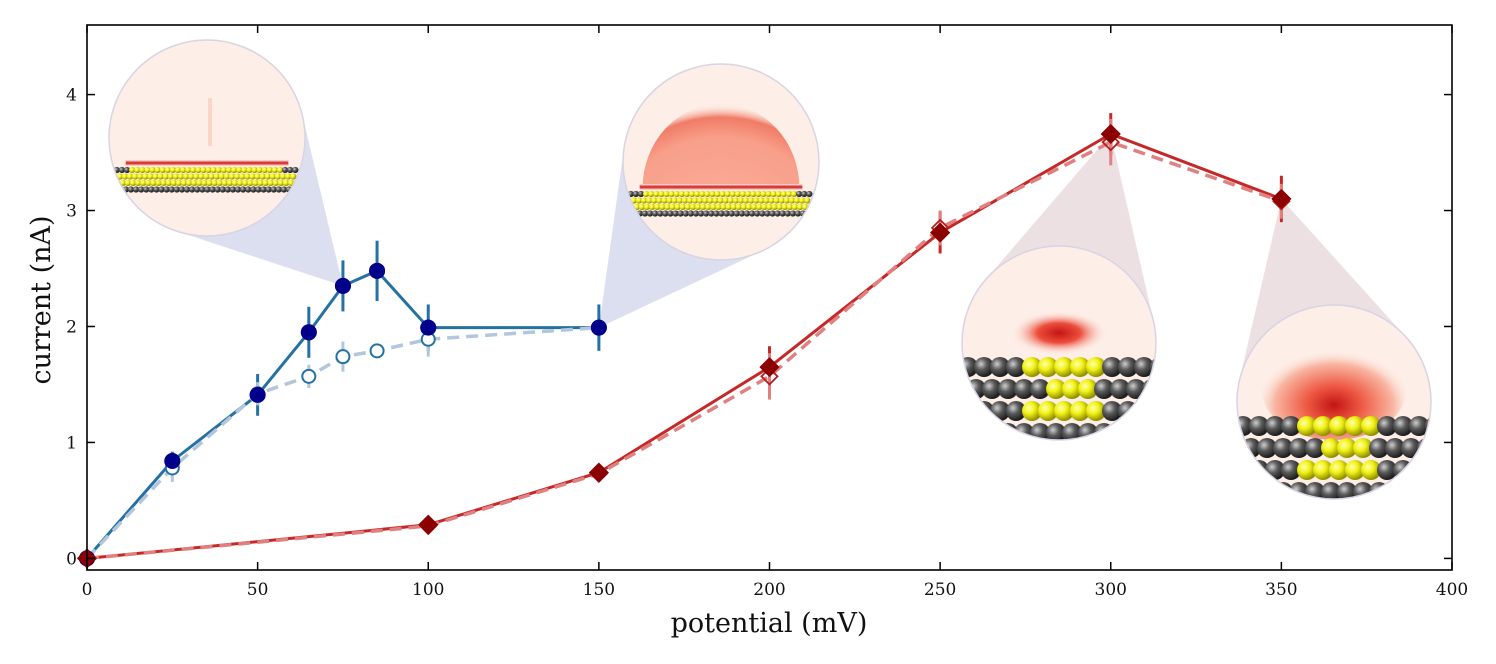  What do you see at coordinates (71, 212) in the screenshot?
I see `y-tick-label: 3` at bounding box center [71, 212].